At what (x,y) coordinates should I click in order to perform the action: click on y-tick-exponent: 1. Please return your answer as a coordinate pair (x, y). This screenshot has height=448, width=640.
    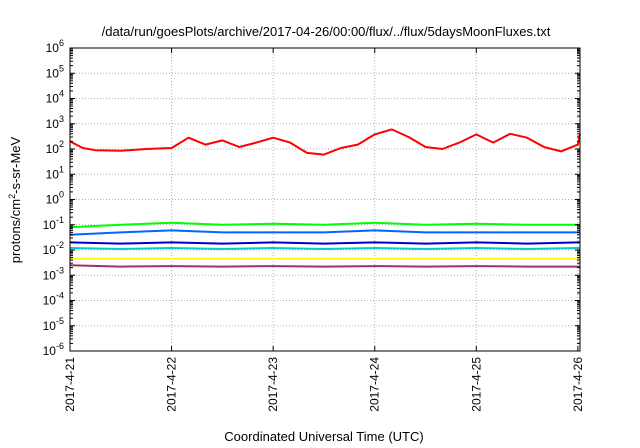
    Looking at the image, I should click on (61, 169).